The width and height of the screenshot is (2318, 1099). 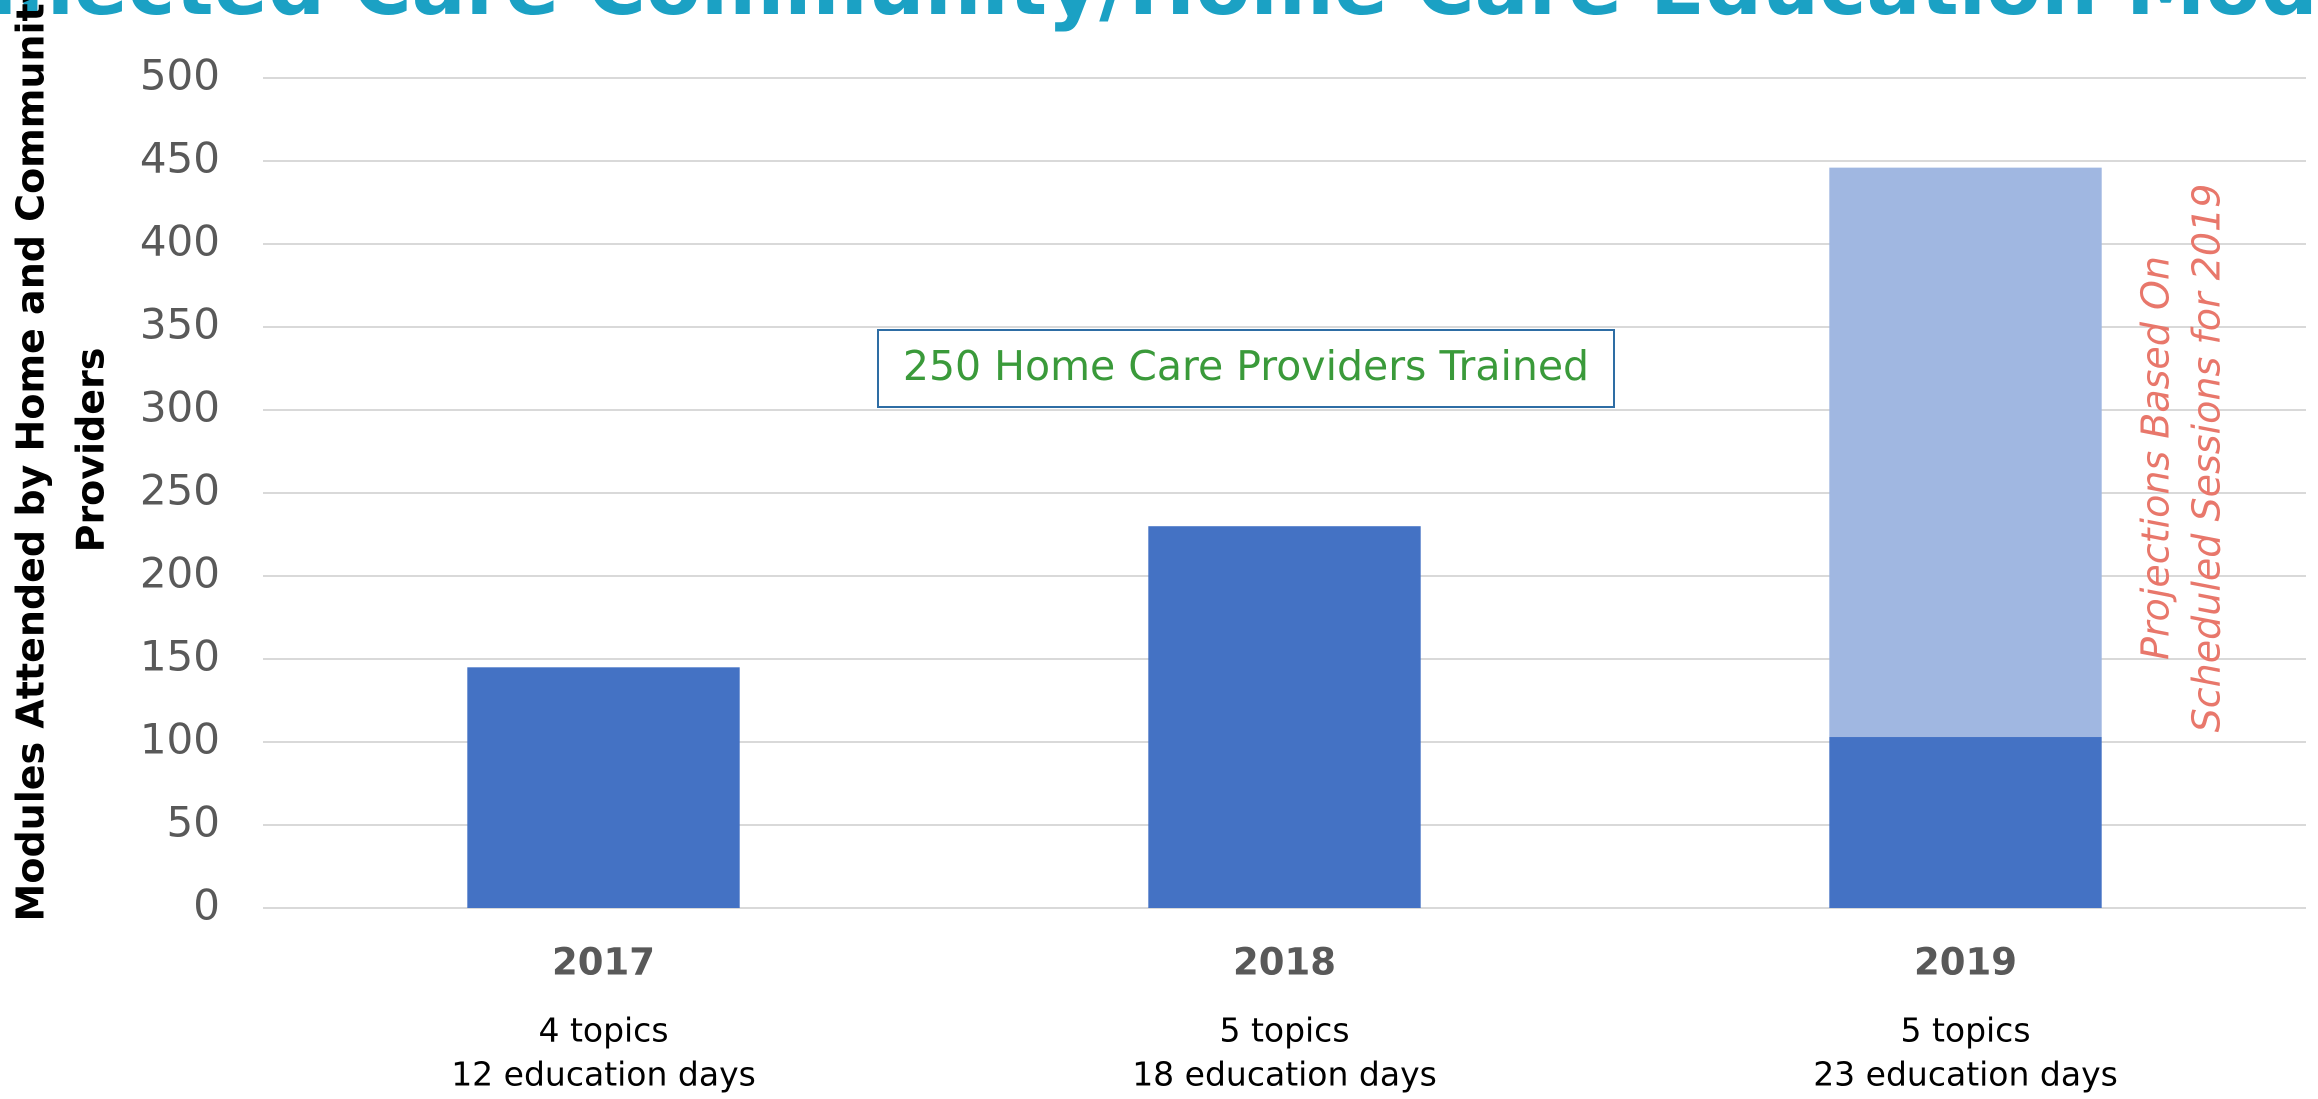 What do you see at coordinates (180, 75) in the screenshot?
I see `y-tick-label: 500` at bounding box center [180, 75].